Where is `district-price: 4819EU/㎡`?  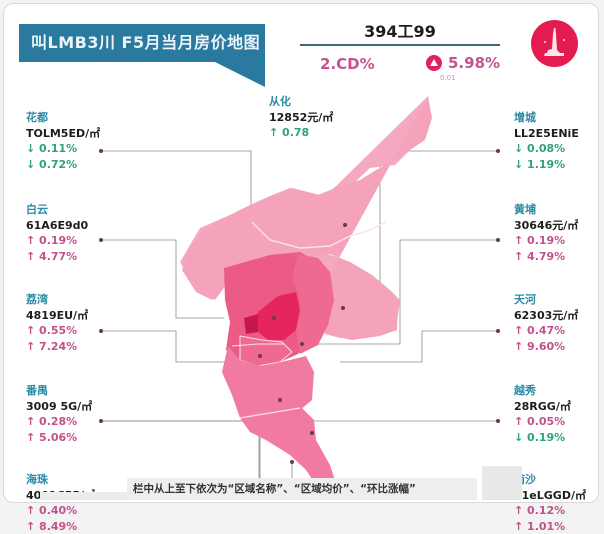 district-price: 4819EU/㎡ is located at coordinates (71, 316).